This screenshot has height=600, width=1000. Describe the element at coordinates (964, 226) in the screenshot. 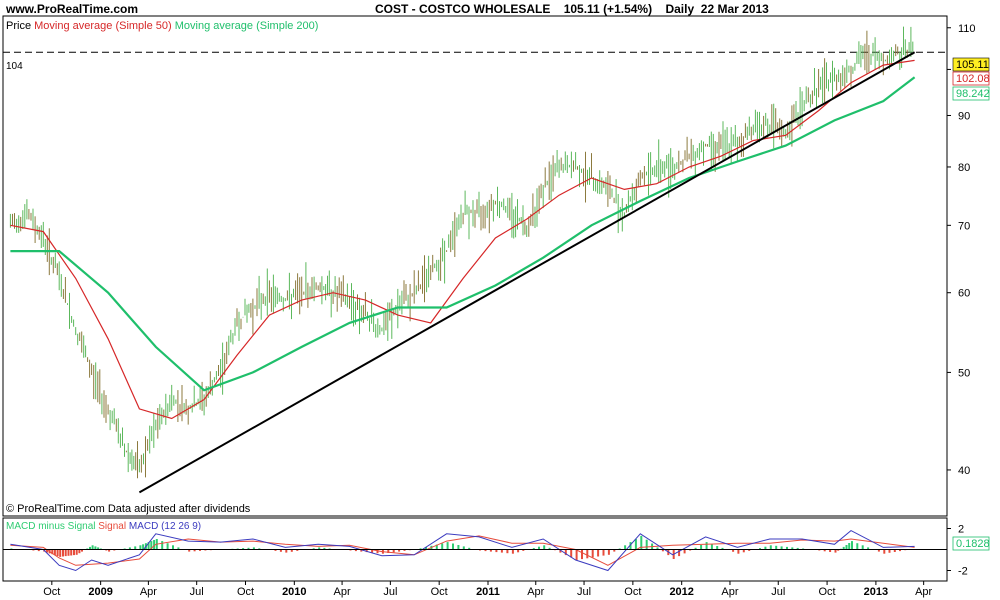

I see `price-y-tick-label: 70` at that location.